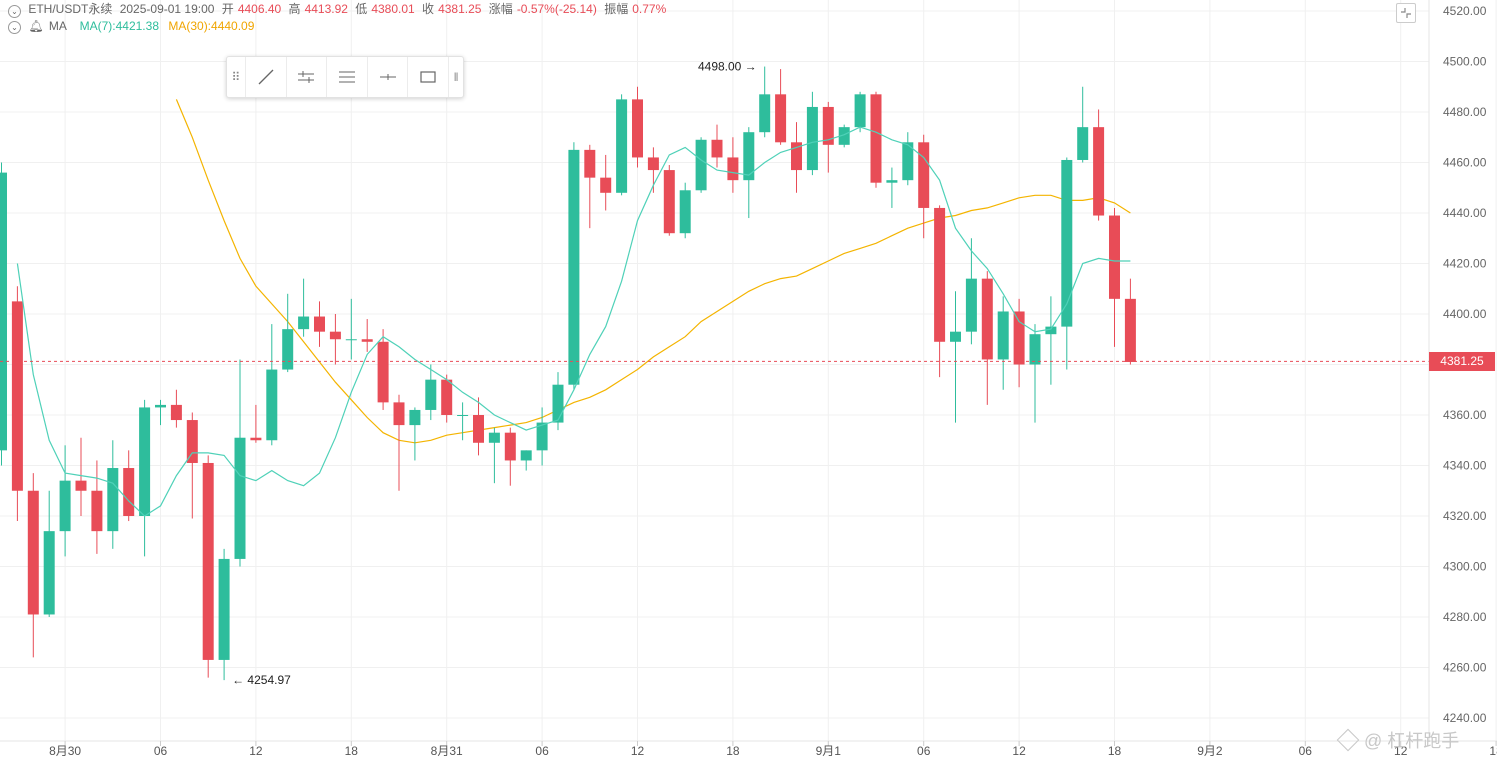 Image resolution: width=1497 pixels, height=767 pixels. I want to click on fullscreen-icon, so click(1406, 13).